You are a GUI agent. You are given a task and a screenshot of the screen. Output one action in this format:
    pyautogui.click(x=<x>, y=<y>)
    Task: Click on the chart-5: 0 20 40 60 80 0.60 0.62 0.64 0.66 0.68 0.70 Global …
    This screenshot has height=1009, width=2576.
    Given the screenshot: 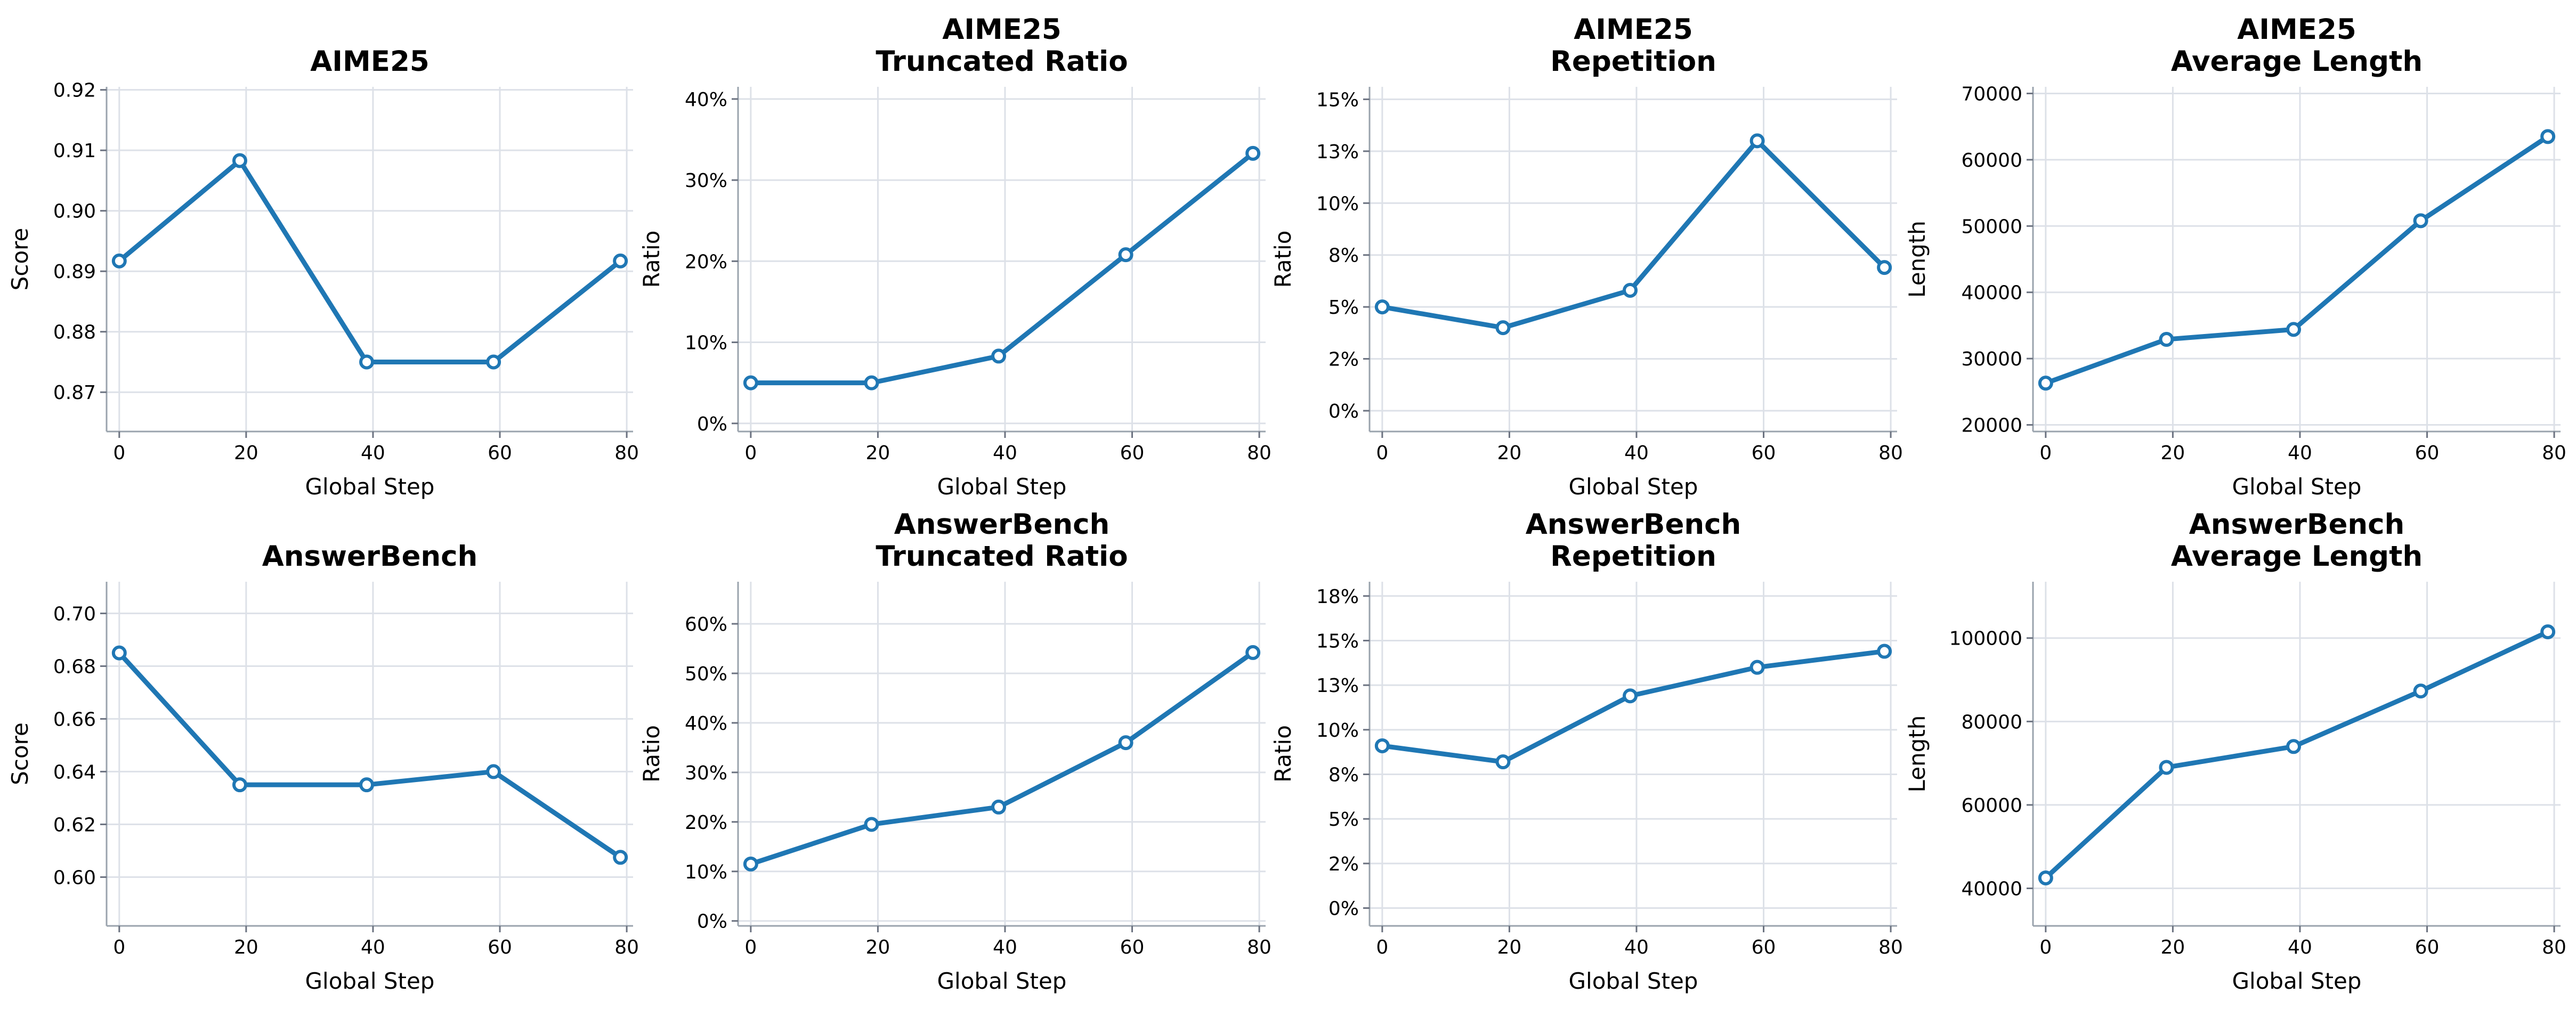 What is the action you would take?
    pyautogui.click(x=323, y=767)
    